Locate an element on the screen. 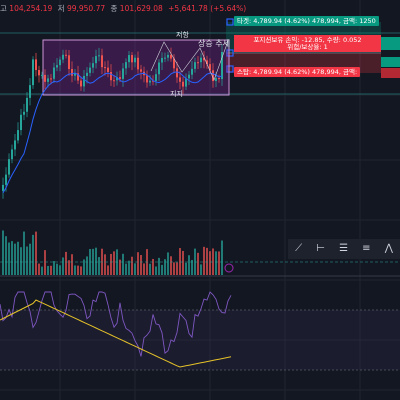 The height and width of the screenshot is (400, 400). trend-line-icon: ⟋ is located at coordinates (299, 248).